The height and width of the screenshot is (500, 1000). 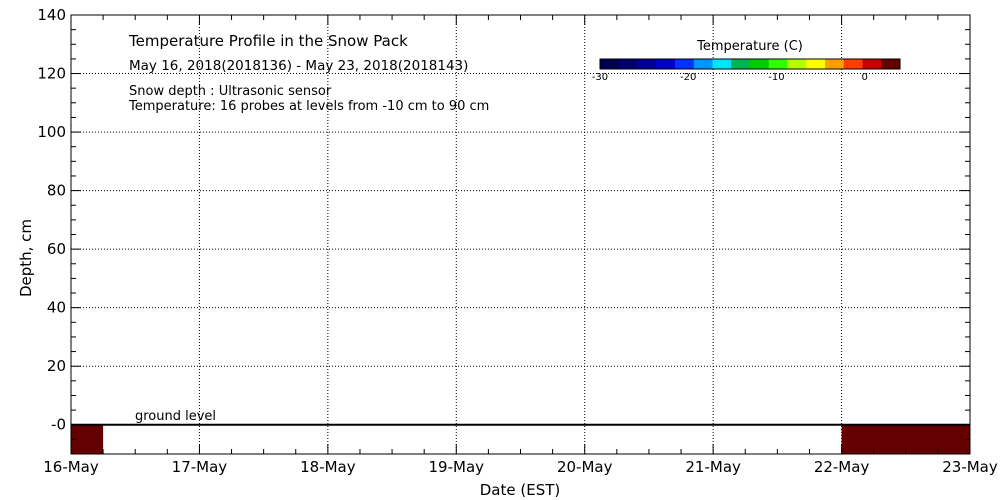 What do you see at coordinates (56, 249) in the screenshot?
I see `y-tick-label: 60` at bounding box center [56, 249].